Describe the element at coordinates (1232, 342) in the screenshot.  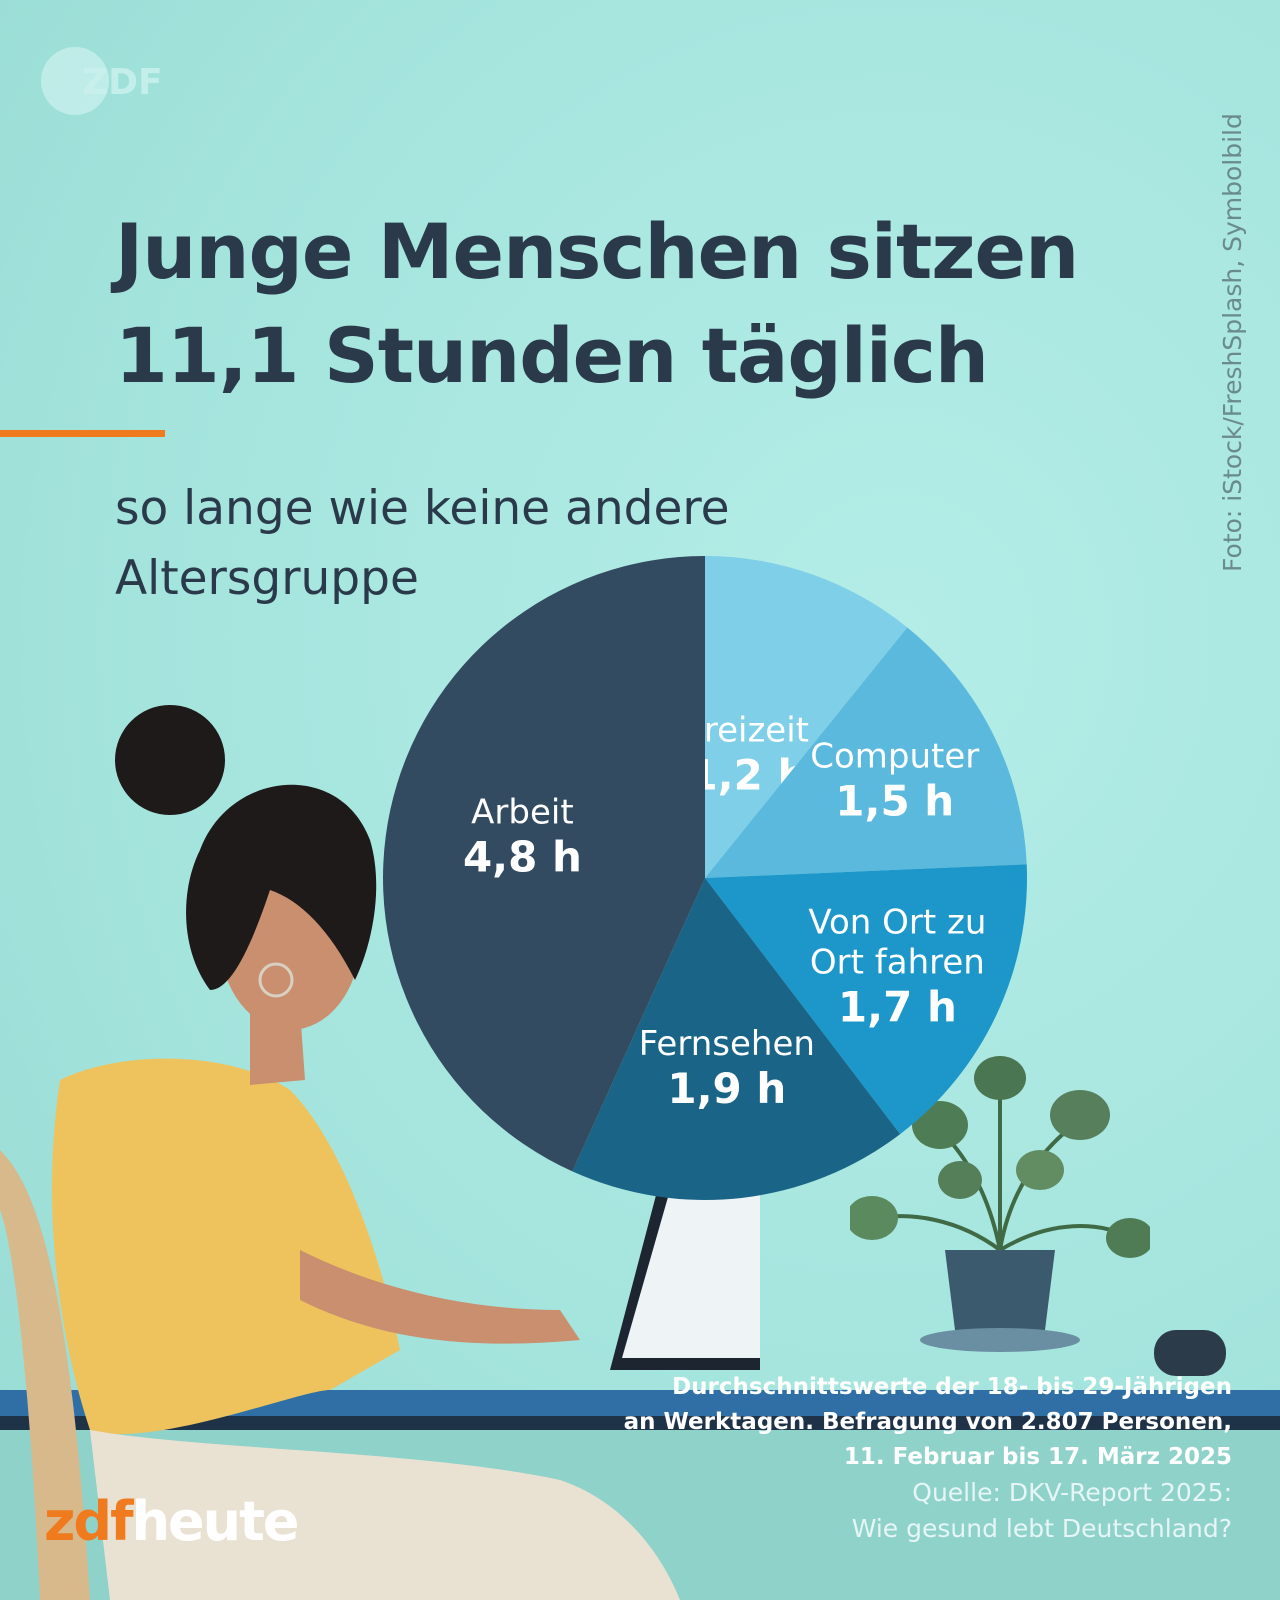
I see `photo-credit: Foto: iStock/FreshSplash, Symbolbild` at that location.